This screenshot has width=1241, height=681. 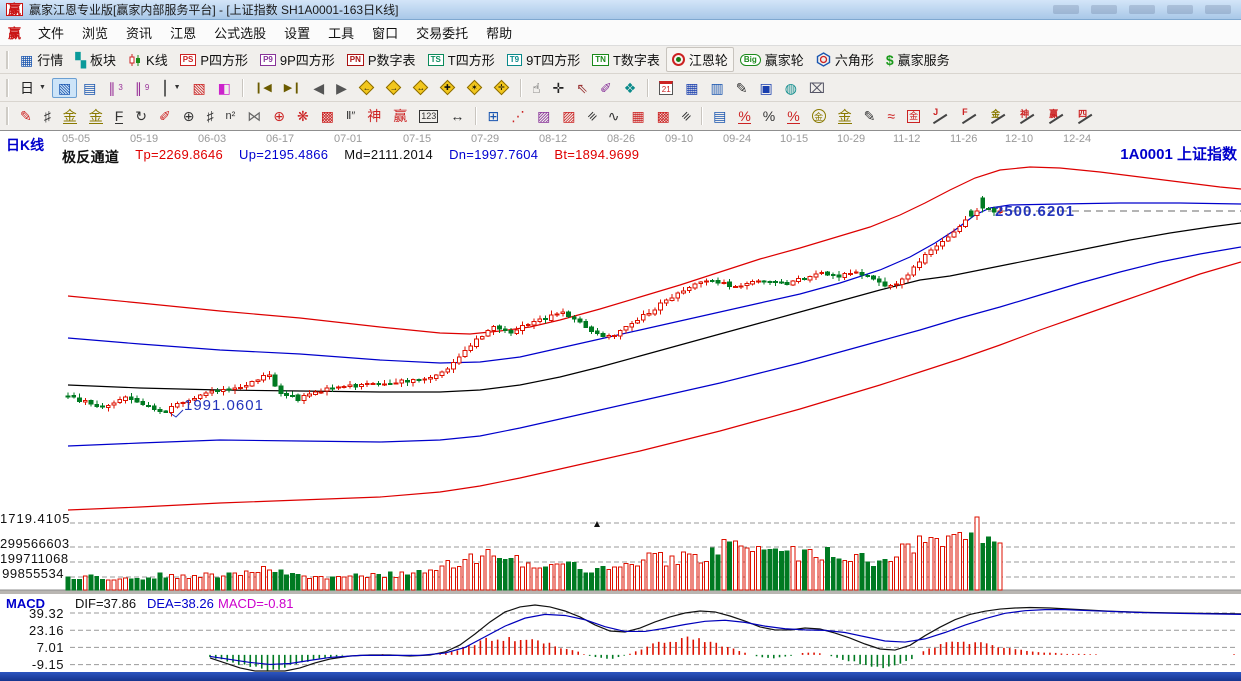 I want to click on draw-hash-2: ♯, so click(x=210, y=116).